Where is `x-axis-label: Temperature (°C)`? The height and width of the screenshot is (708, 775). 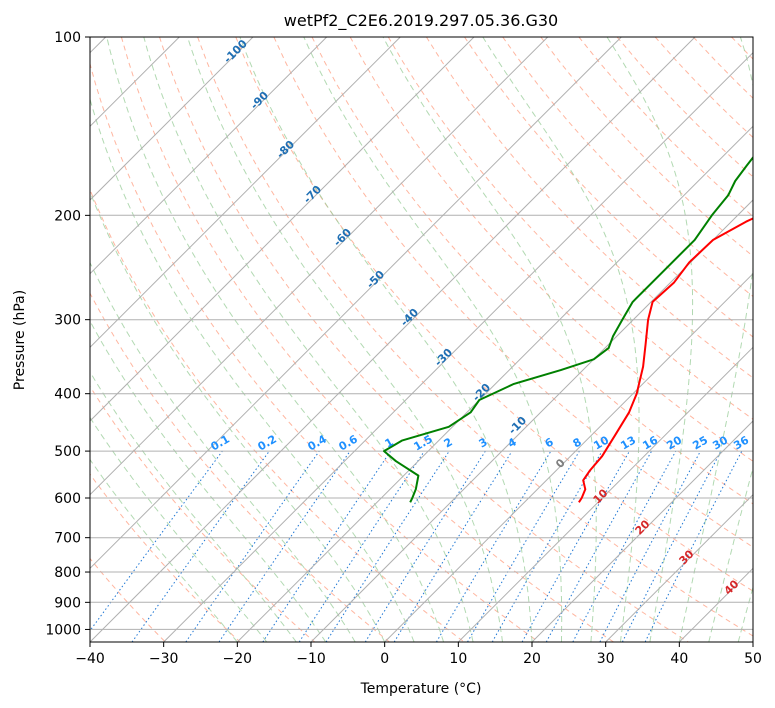 x-axis-label: Temperature (°C) is located at coordinates (421, 689).